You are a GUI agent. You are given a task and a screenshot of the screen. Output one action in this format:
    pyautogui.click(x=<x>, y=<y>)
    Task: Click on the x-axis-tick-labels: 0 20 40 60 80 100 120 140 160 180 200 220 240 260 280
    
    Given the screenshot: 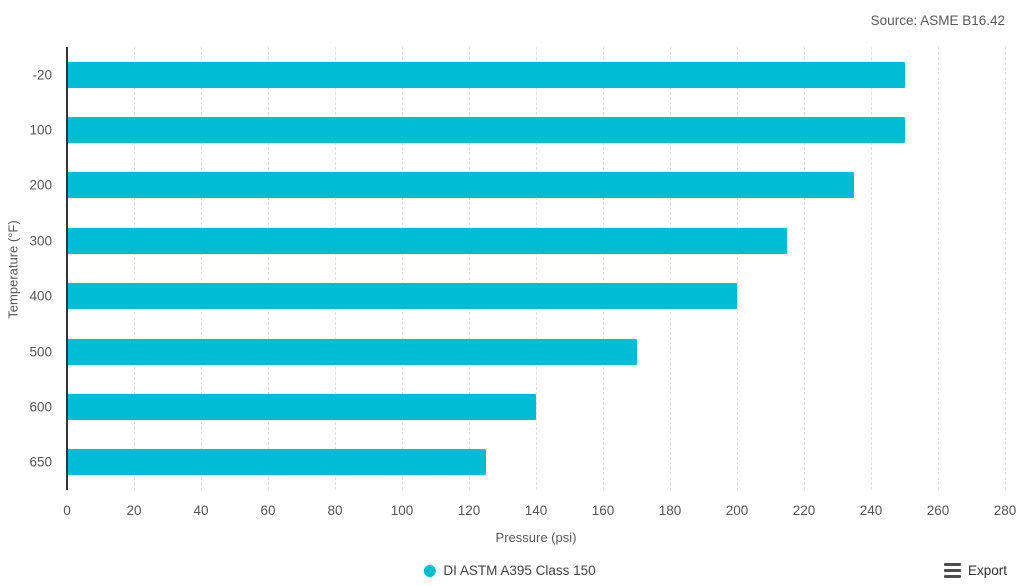 What is the action you would take?
    pyautogui.click(x=539, y=512)
    